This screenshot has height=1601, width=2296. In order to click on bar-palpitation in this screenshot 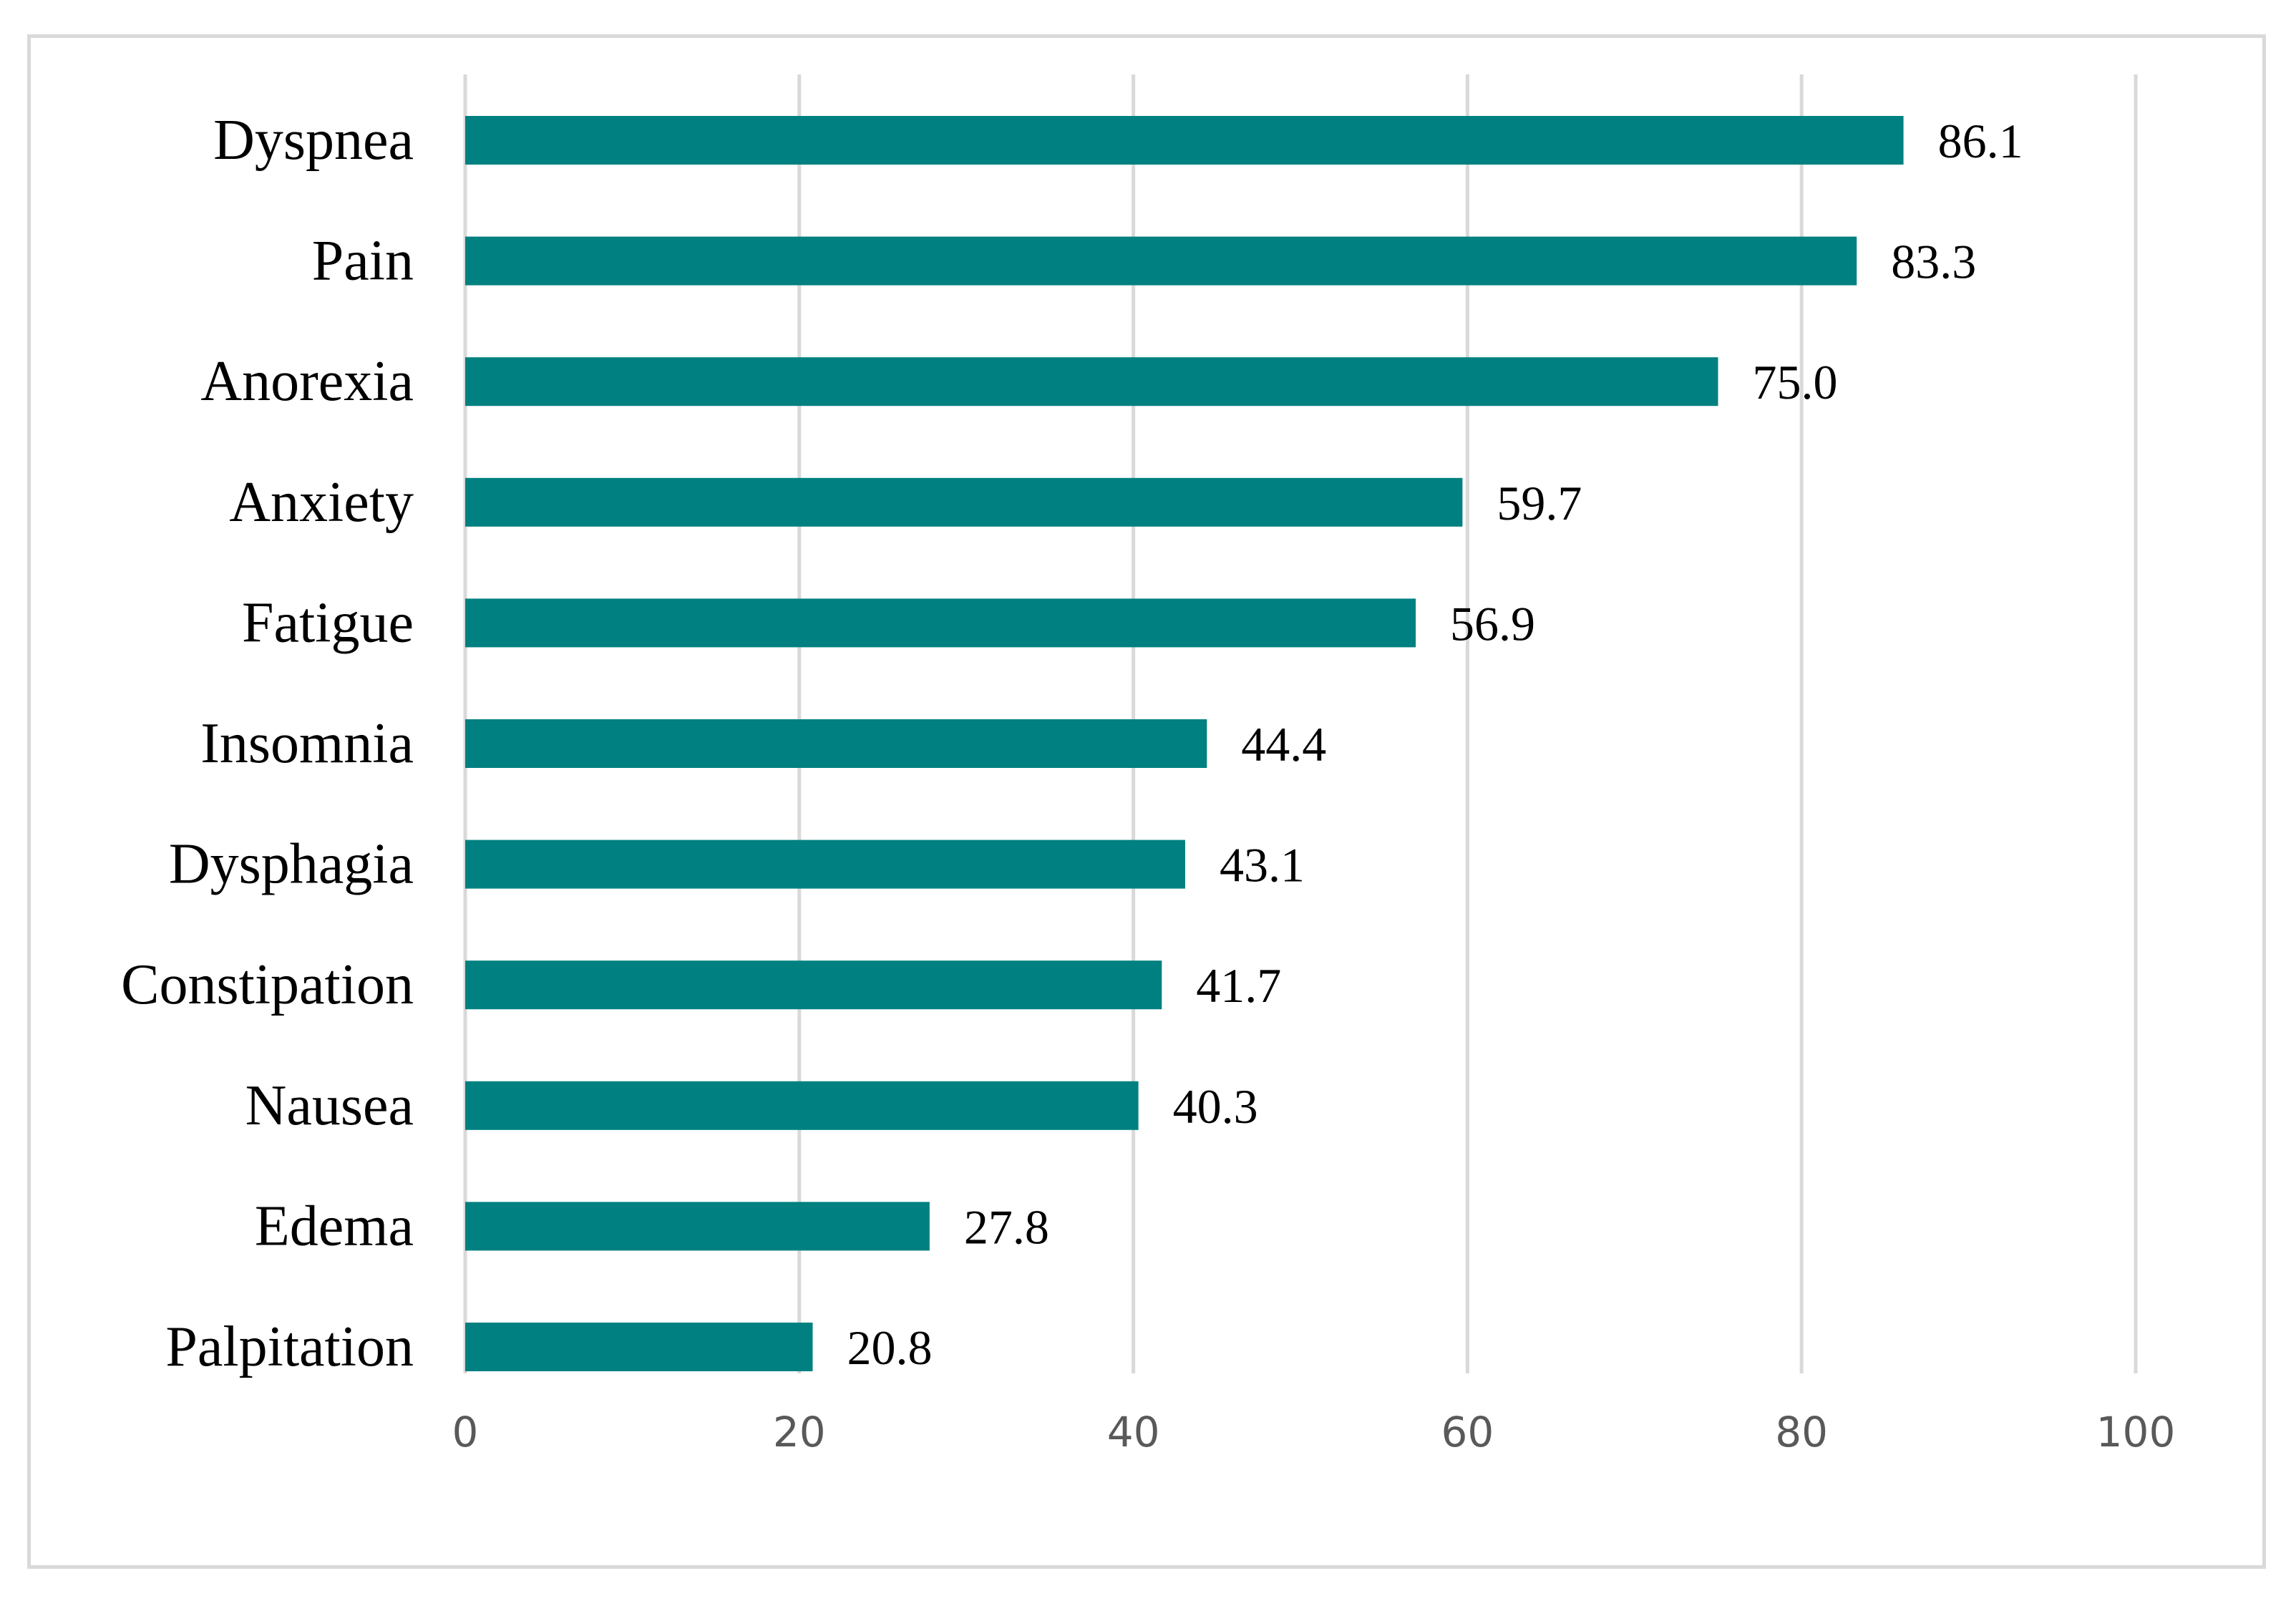, I will do `click(639, 1347)`.